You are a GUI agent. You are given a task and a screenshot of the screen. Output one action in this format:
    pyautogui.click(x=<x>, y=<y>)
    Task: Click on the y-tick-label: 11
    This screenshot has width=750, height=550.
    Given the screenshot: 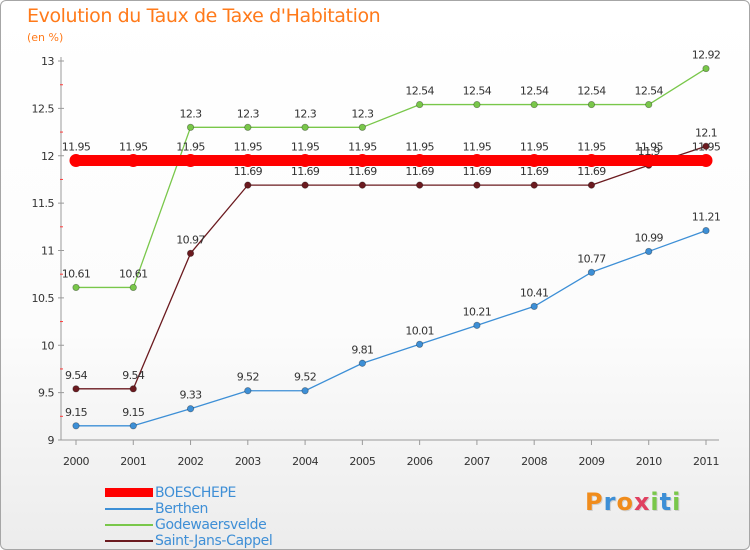 What is the action you would take?
    pyautogui.click(x=47, y=251)
    